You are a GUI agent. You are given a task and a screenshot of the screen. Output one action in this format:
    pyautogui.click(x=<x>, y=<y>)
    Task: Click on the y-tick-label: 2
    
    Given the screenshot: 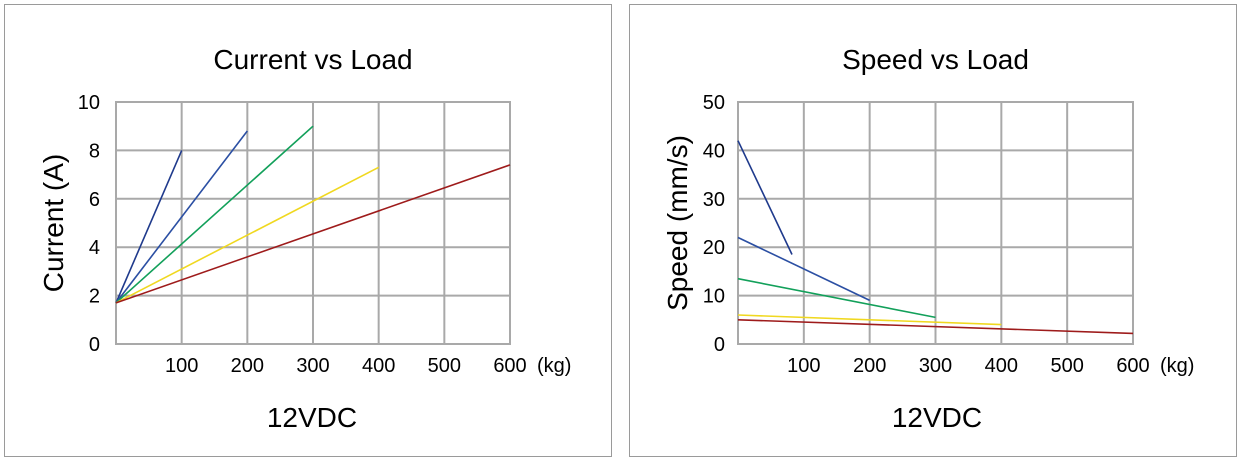 What is the action you would take?
    pyautogui.click(x=94, y=297)
    